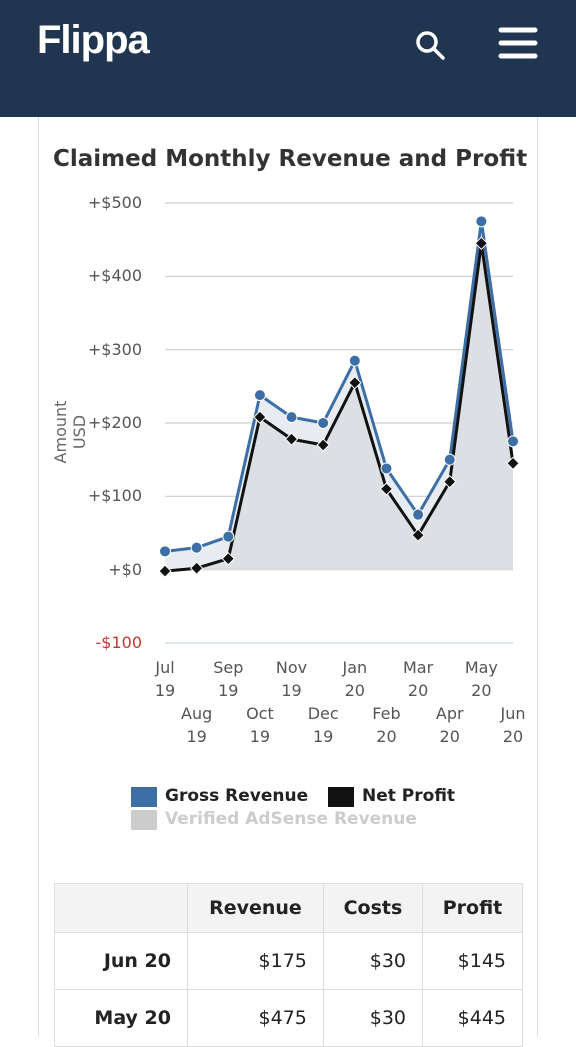  Describe the element at coordinates (513, 725) in the screenshot. I see `x-tick-label: Jun 20` at that location.